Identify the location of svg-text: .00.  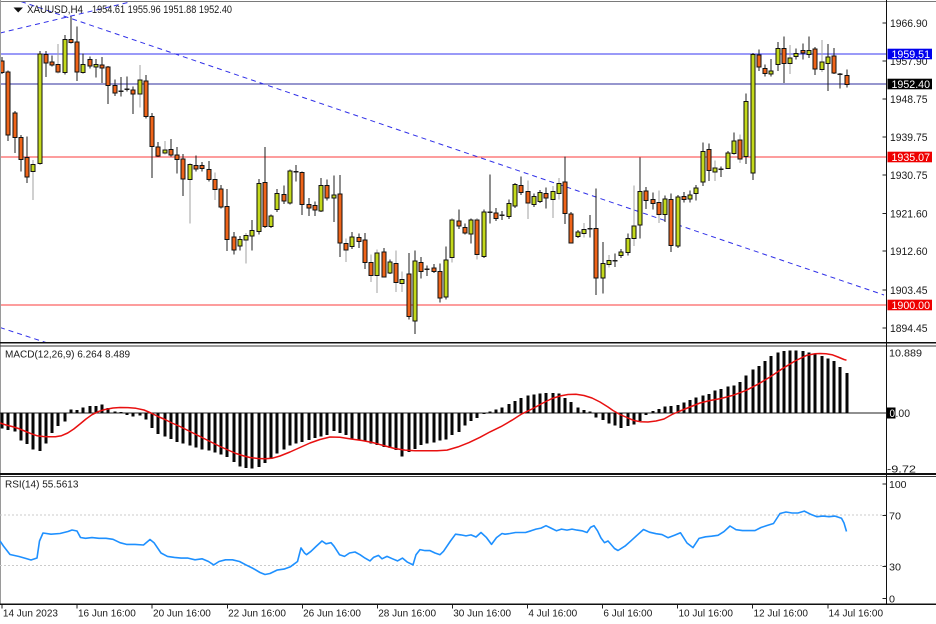
(903, 414).